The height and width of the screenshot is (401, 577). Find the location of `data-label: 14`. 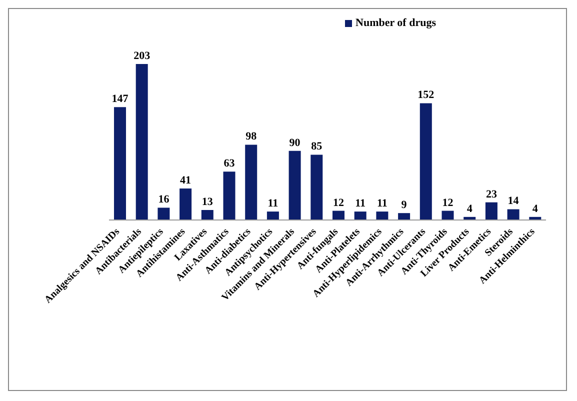

data-label: 14 is located at coordinates (514, 201).